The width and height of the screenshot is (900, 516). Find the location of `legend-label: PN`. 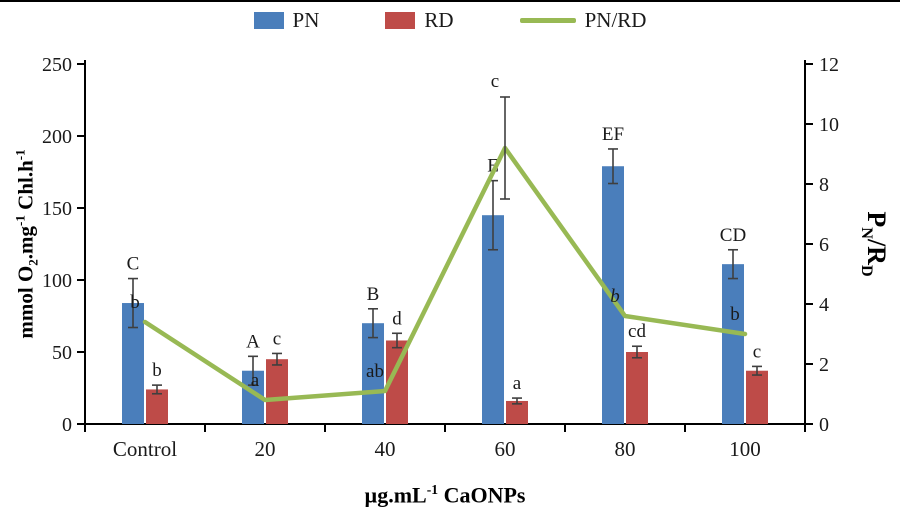

legend-label: PN is located at coordinates (306, 20).